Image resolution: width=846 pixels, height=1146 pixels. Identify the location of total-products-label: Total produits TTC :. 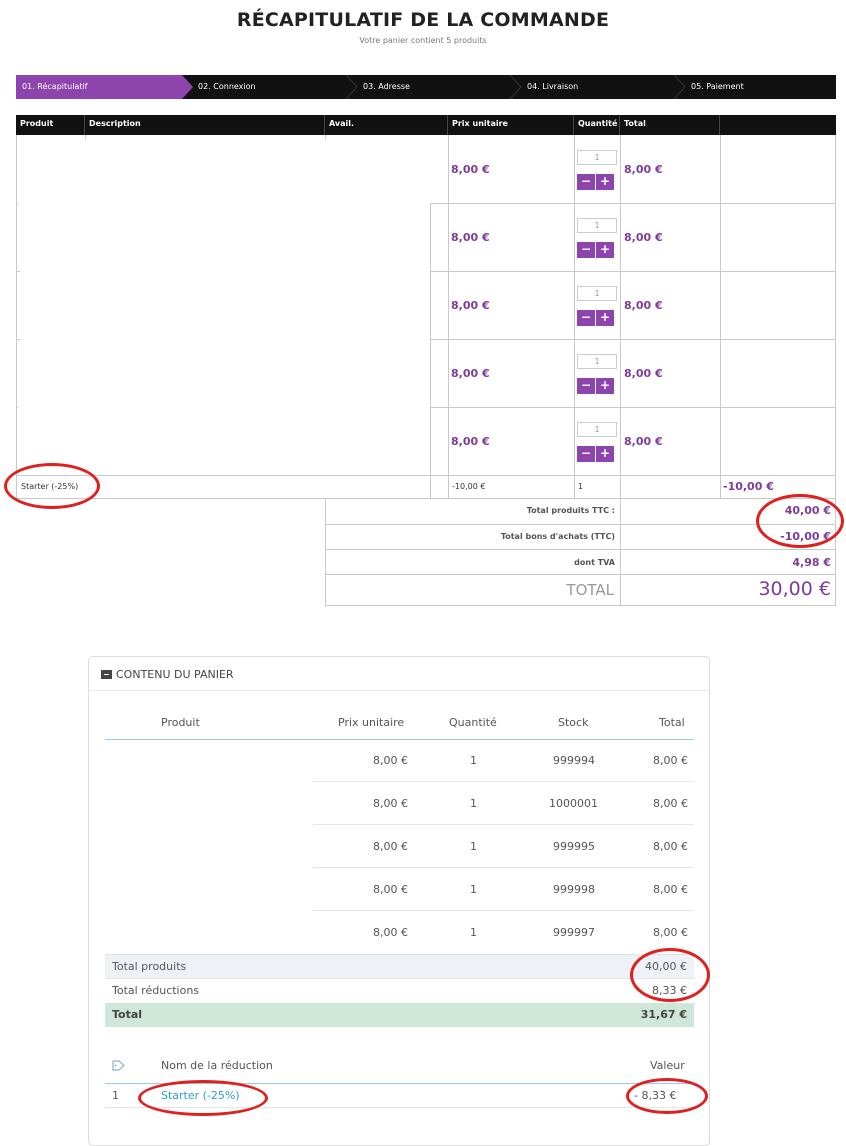
(570, 510).